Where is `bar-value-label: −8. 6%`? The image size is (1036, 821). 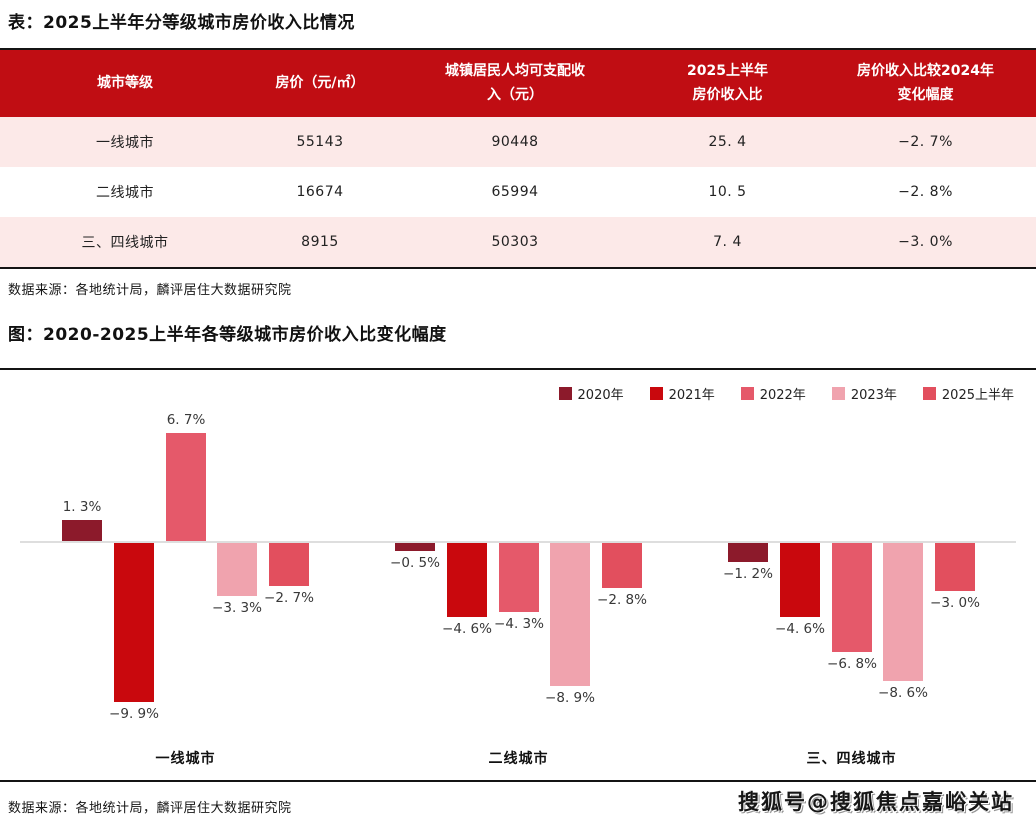 bar-value-label: −8. 6% is located at coordinates (903, 693).